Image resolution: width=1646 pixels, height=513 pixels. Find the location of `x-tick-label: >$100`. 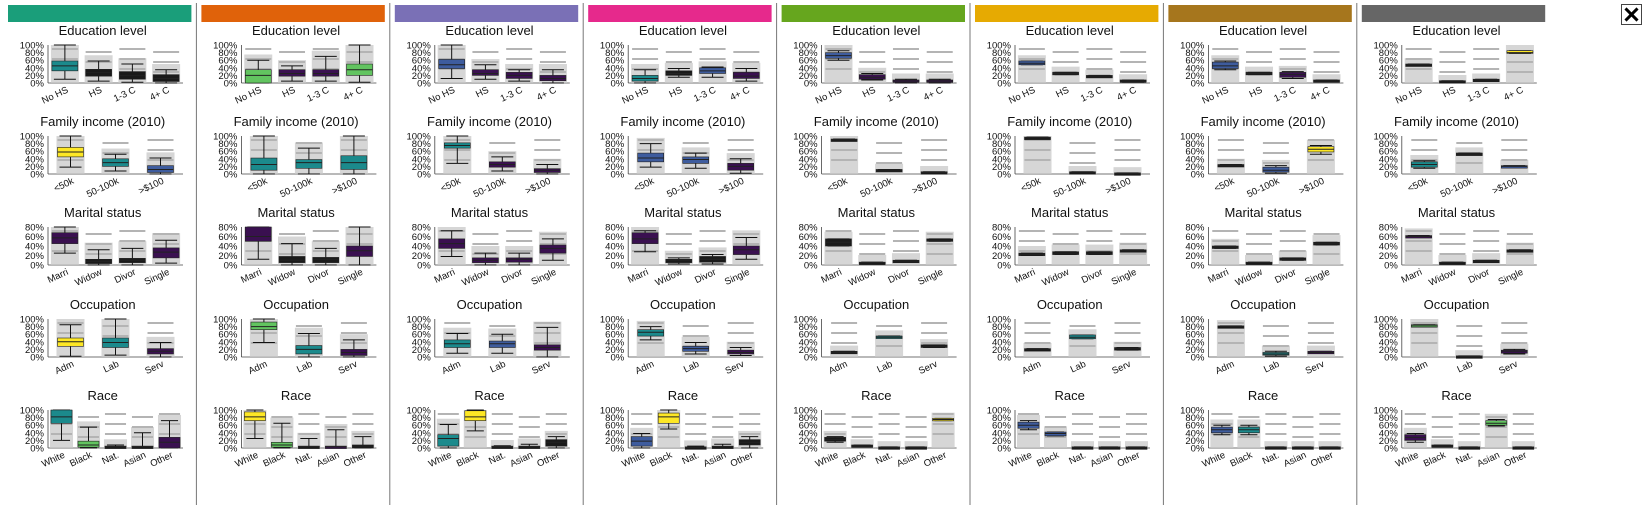

x-tick-label: >$100 is located at coordinates (1118, 186).